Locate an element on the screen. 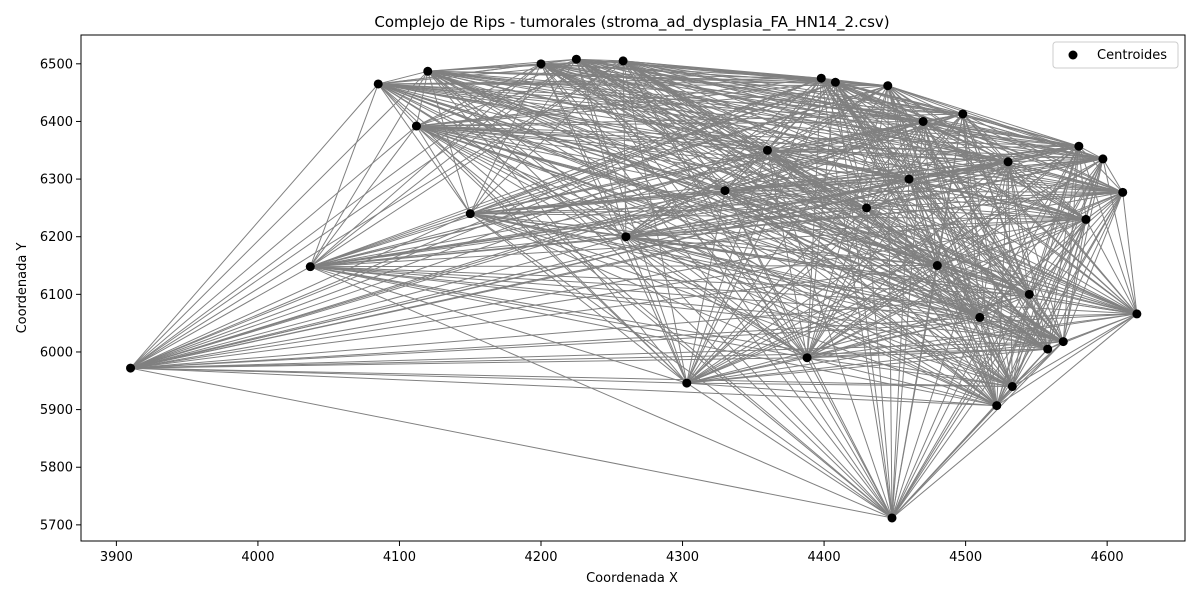 Image resolution: width=1200 pixels, height=600 pixels. x-axis-label: Coordenada X is located at coordinates (632, 578).